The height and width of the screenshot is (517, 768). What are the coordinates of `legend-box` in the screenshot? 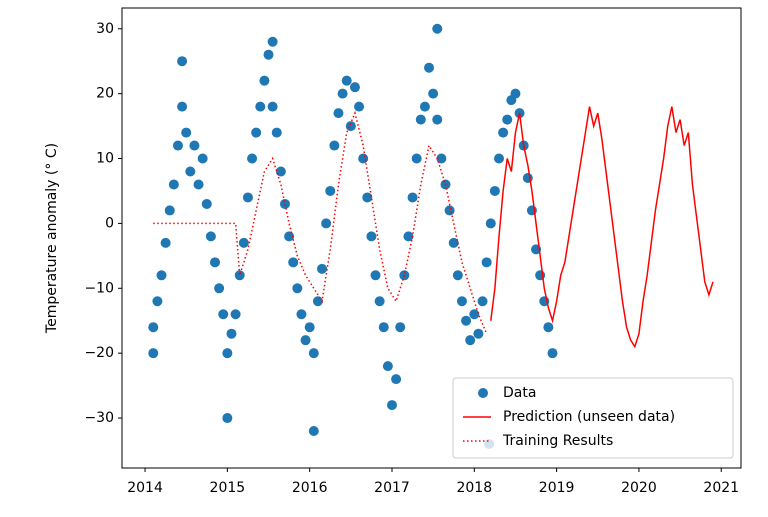 It's located at (593, 418).